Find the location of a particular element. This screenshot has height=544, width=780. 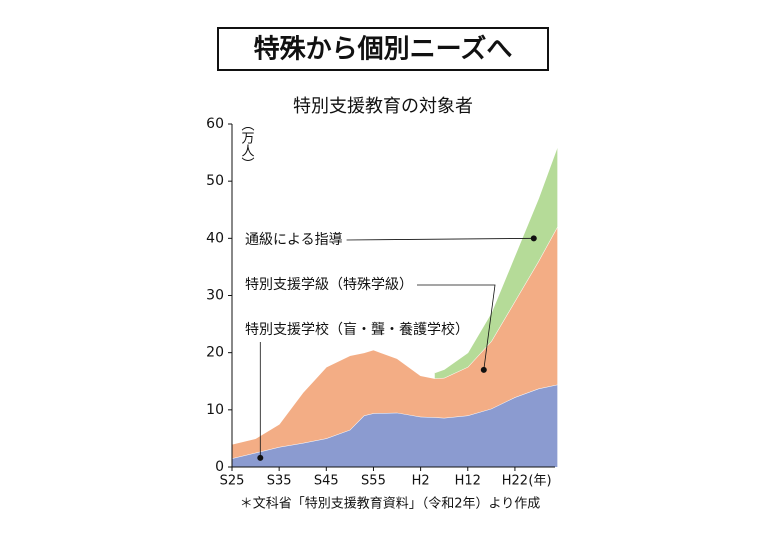

x-tick-label: H12 is located at coordinates (468, 481).